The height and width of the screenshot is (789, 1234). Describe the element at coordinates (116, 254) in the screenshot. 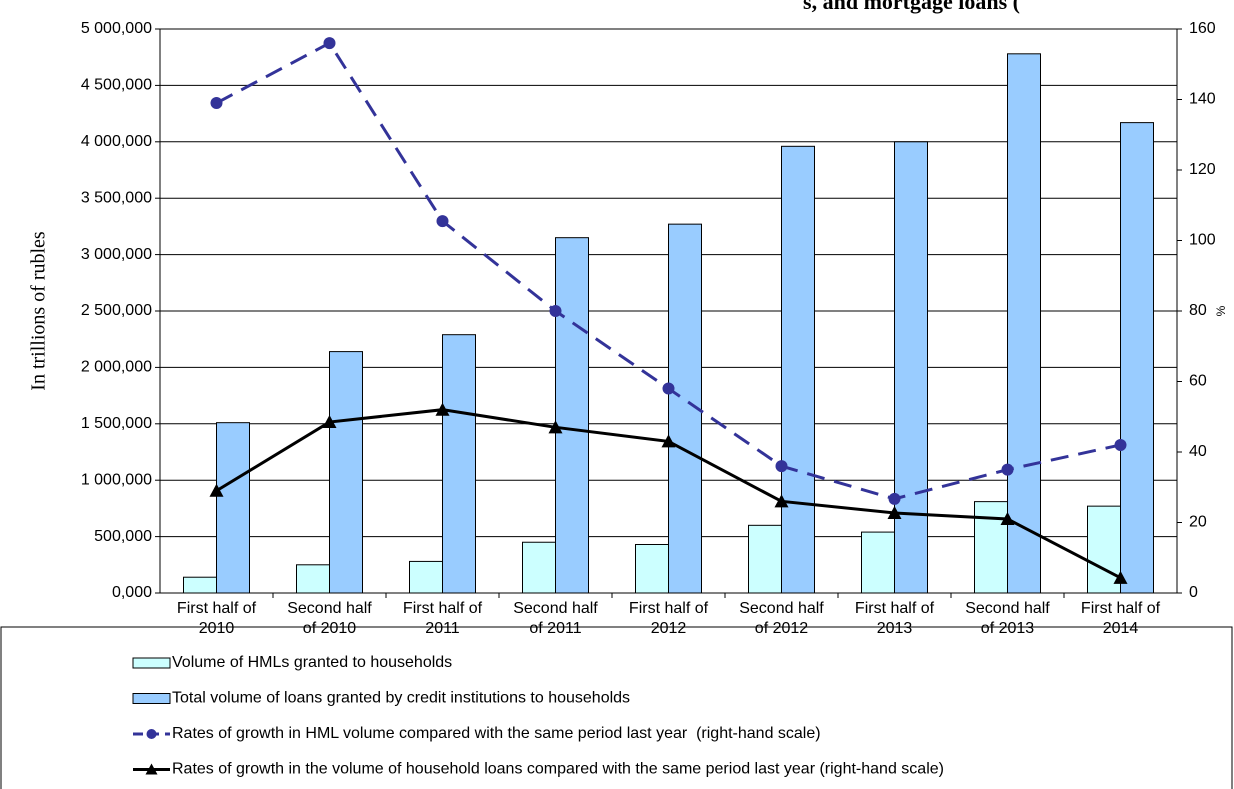

I see `y-tick-label: 3 000,000` at that location.